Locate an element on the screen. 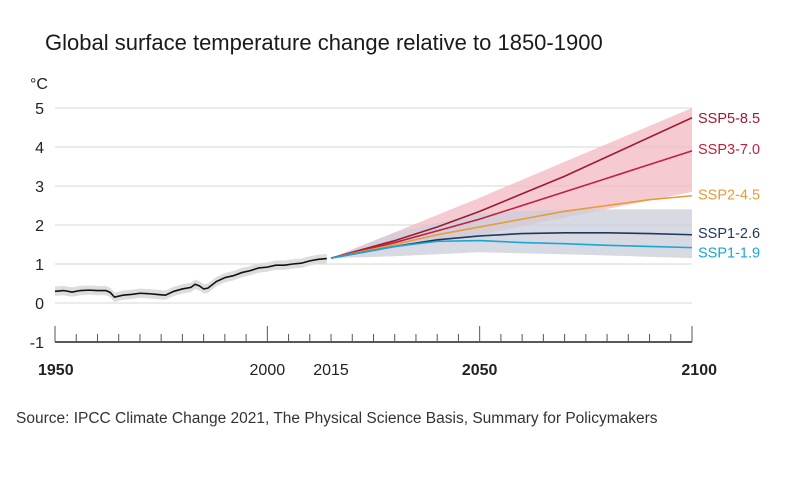 The width and height of the screenshot is (800, 477). x-tick-label: 2100 is located at coordinates (699, 370).